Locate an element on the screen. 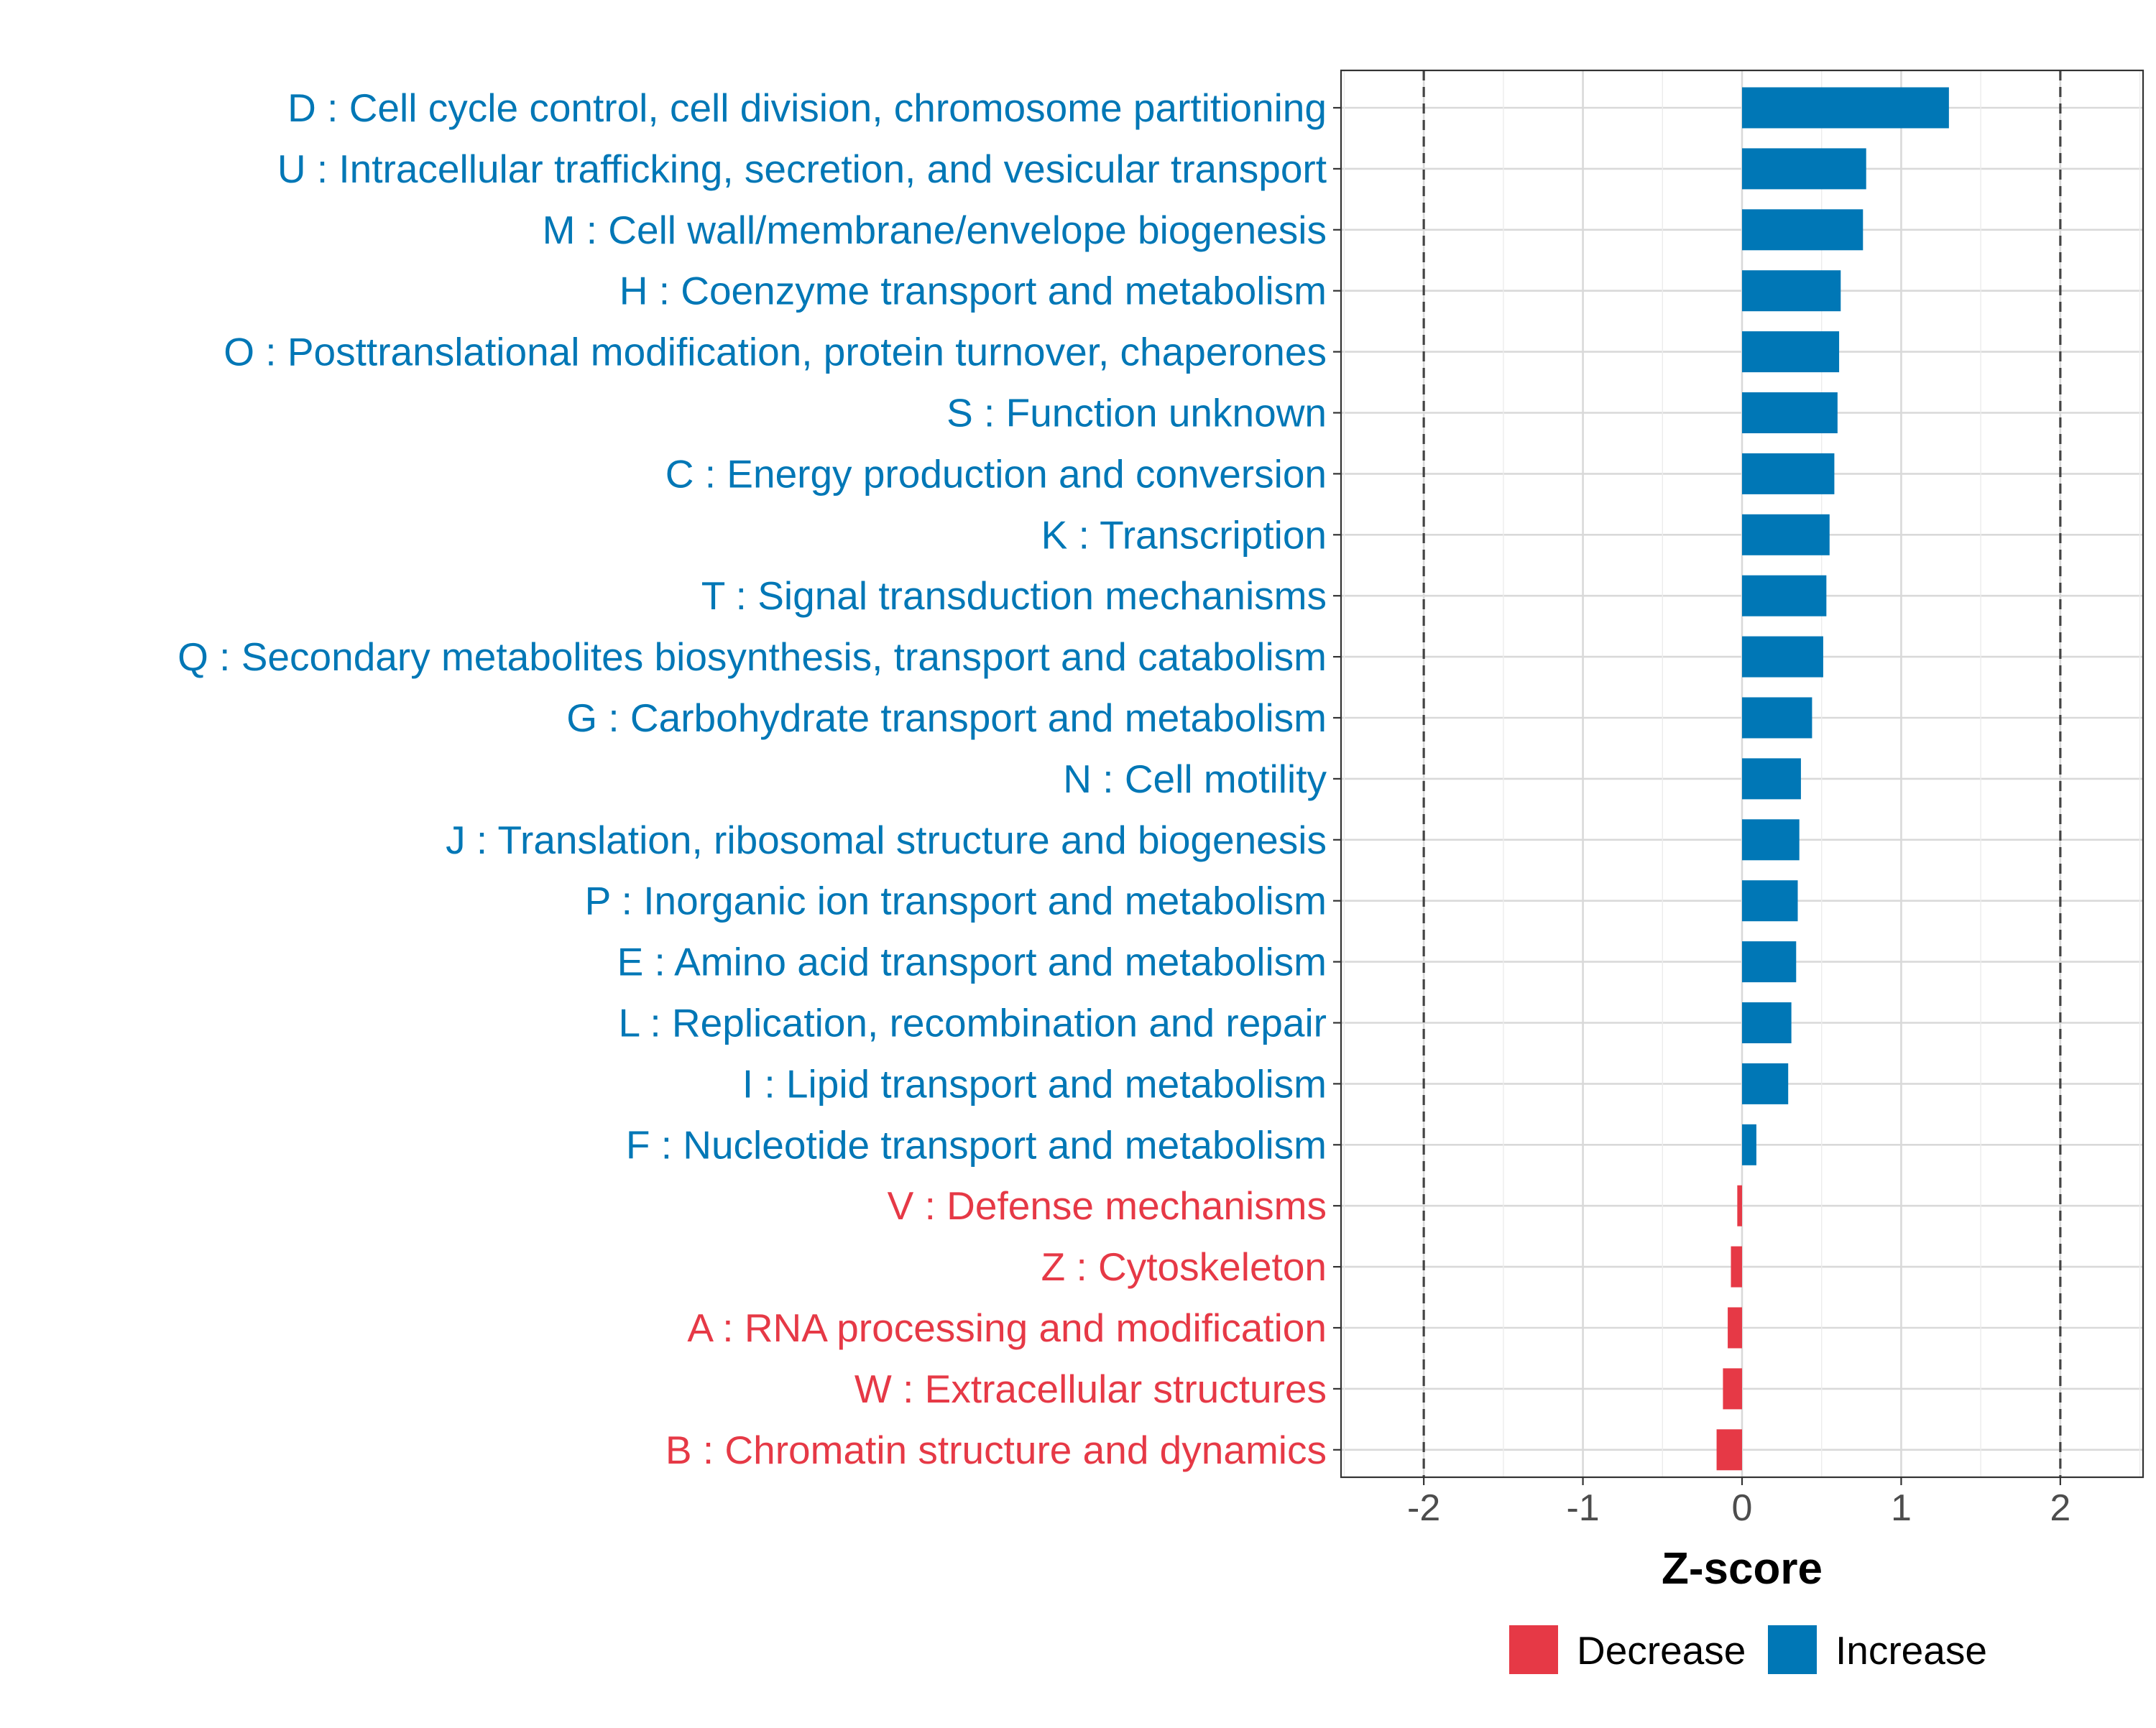 This screenshot has height=1728, width=2156. x-tick-label: -1 is located at coordinates (1582, 1508).